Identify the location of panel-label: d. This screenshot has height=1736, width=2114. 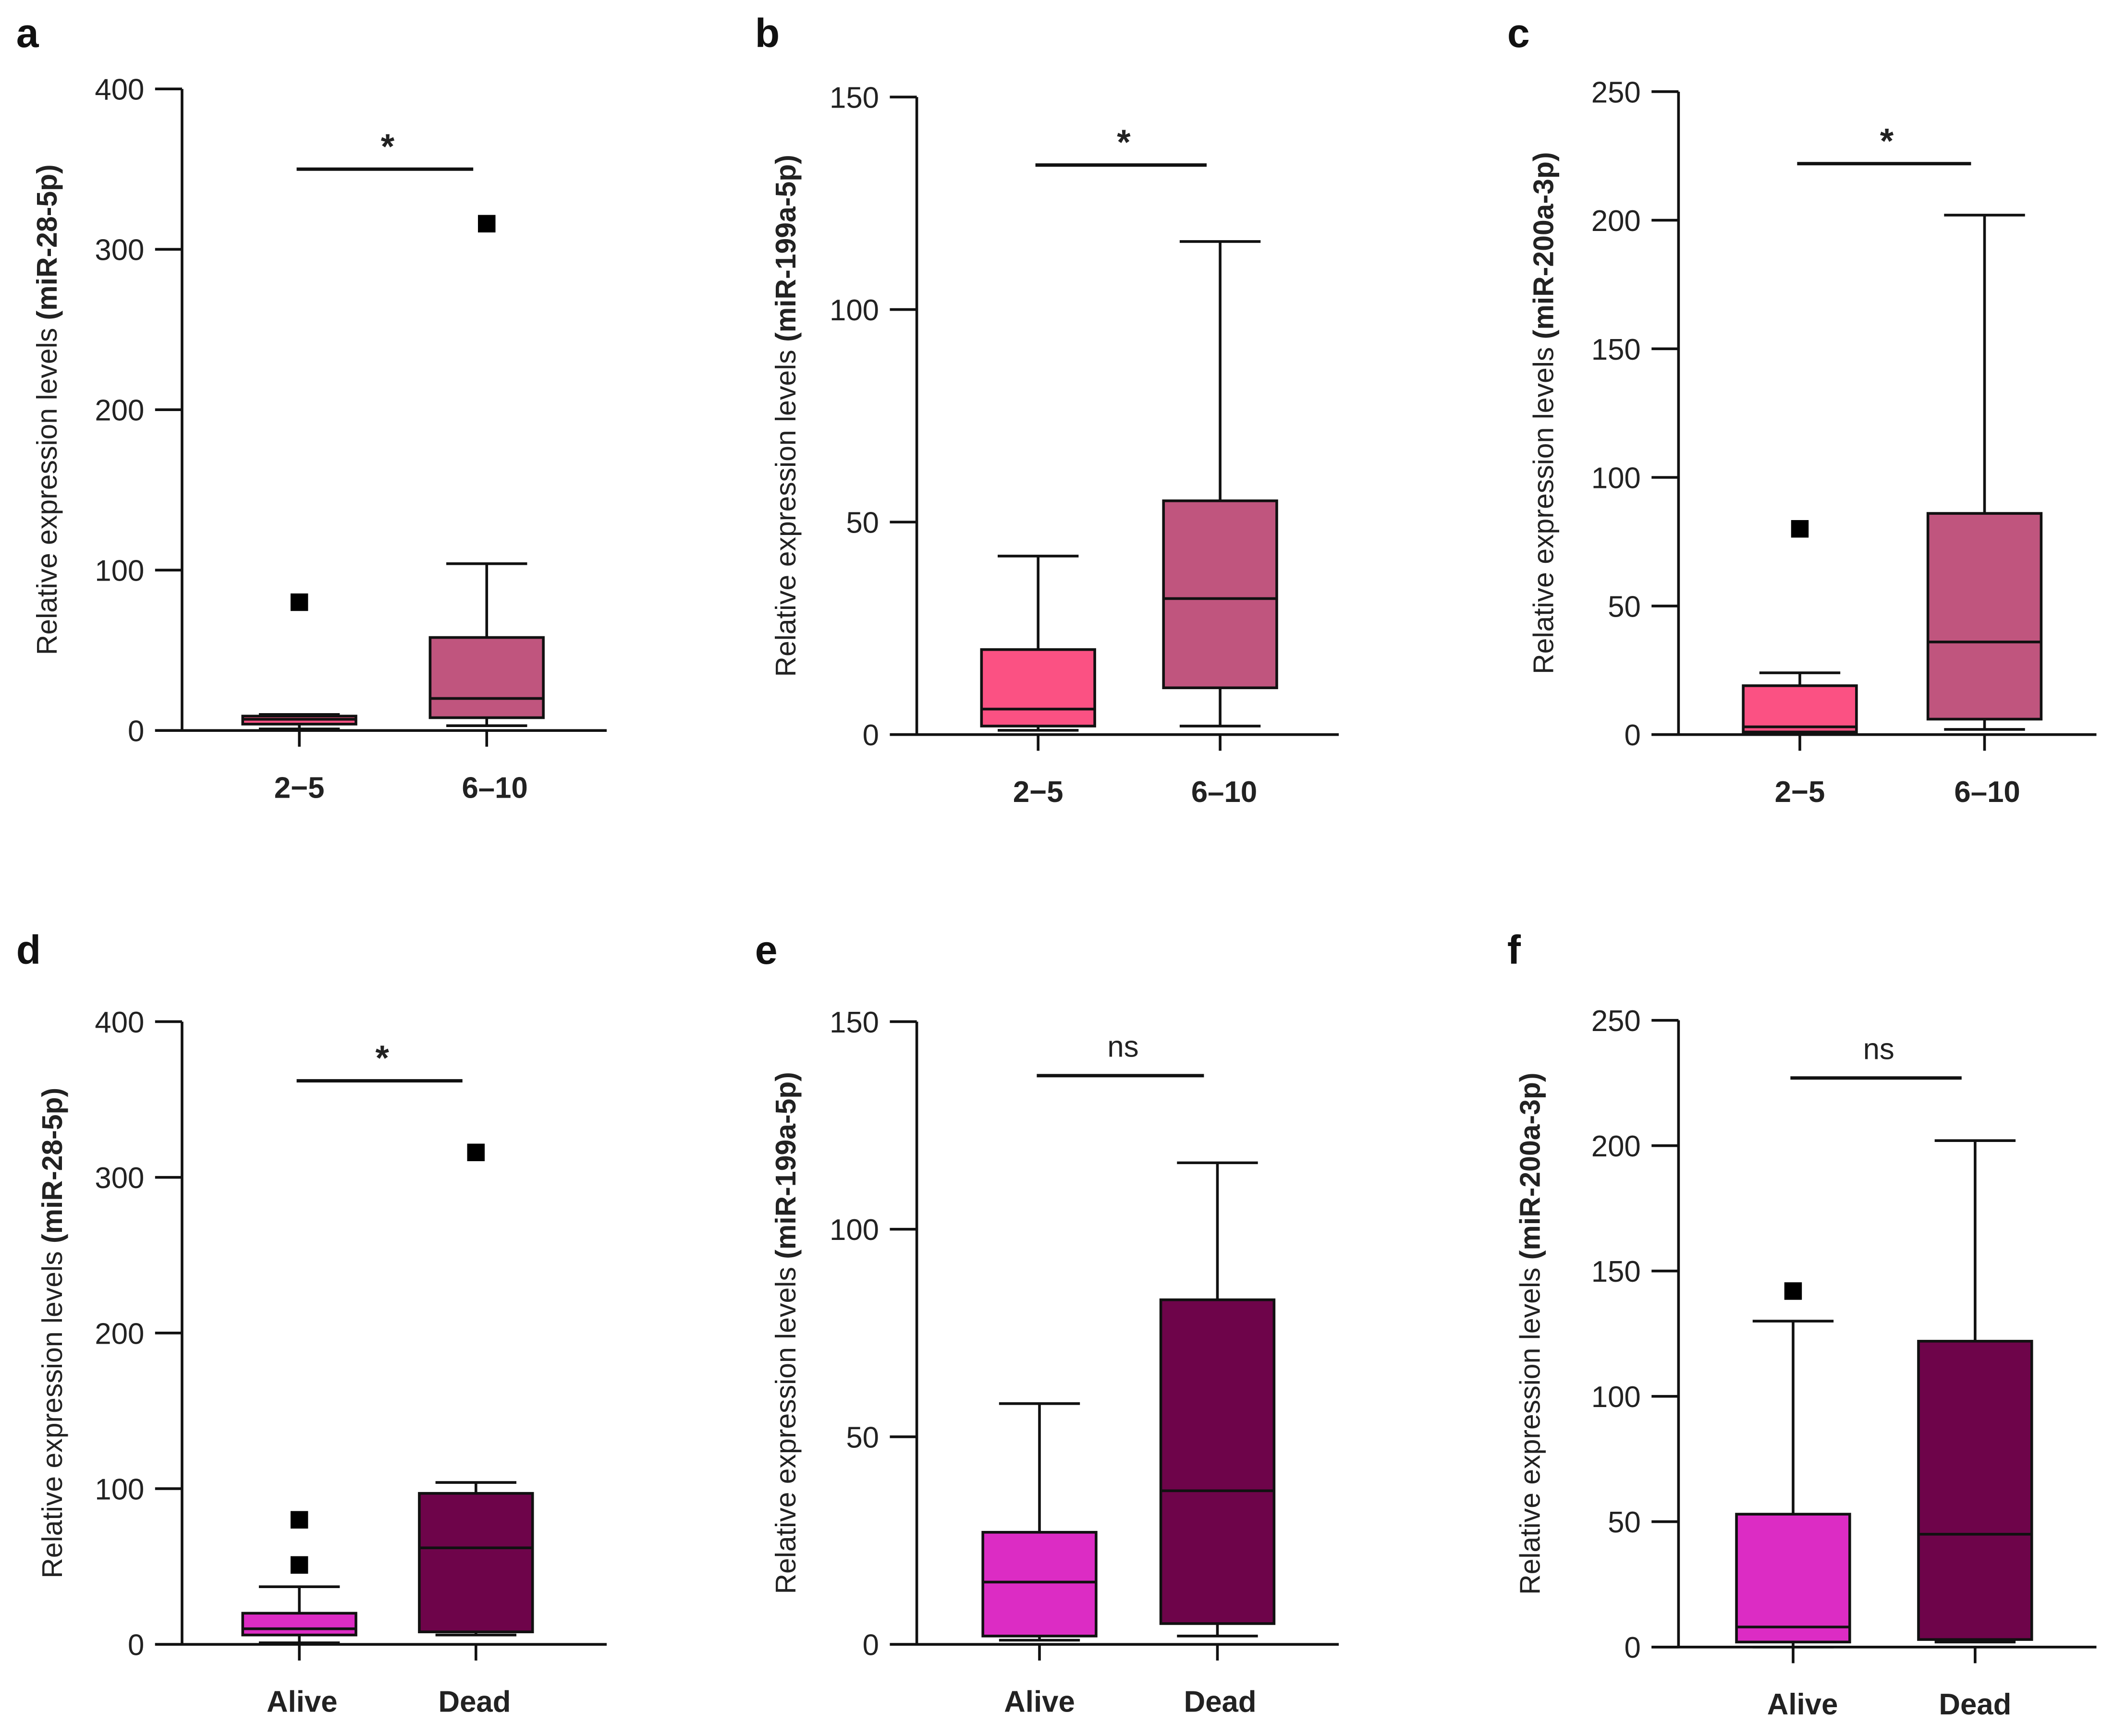
(28, 949).